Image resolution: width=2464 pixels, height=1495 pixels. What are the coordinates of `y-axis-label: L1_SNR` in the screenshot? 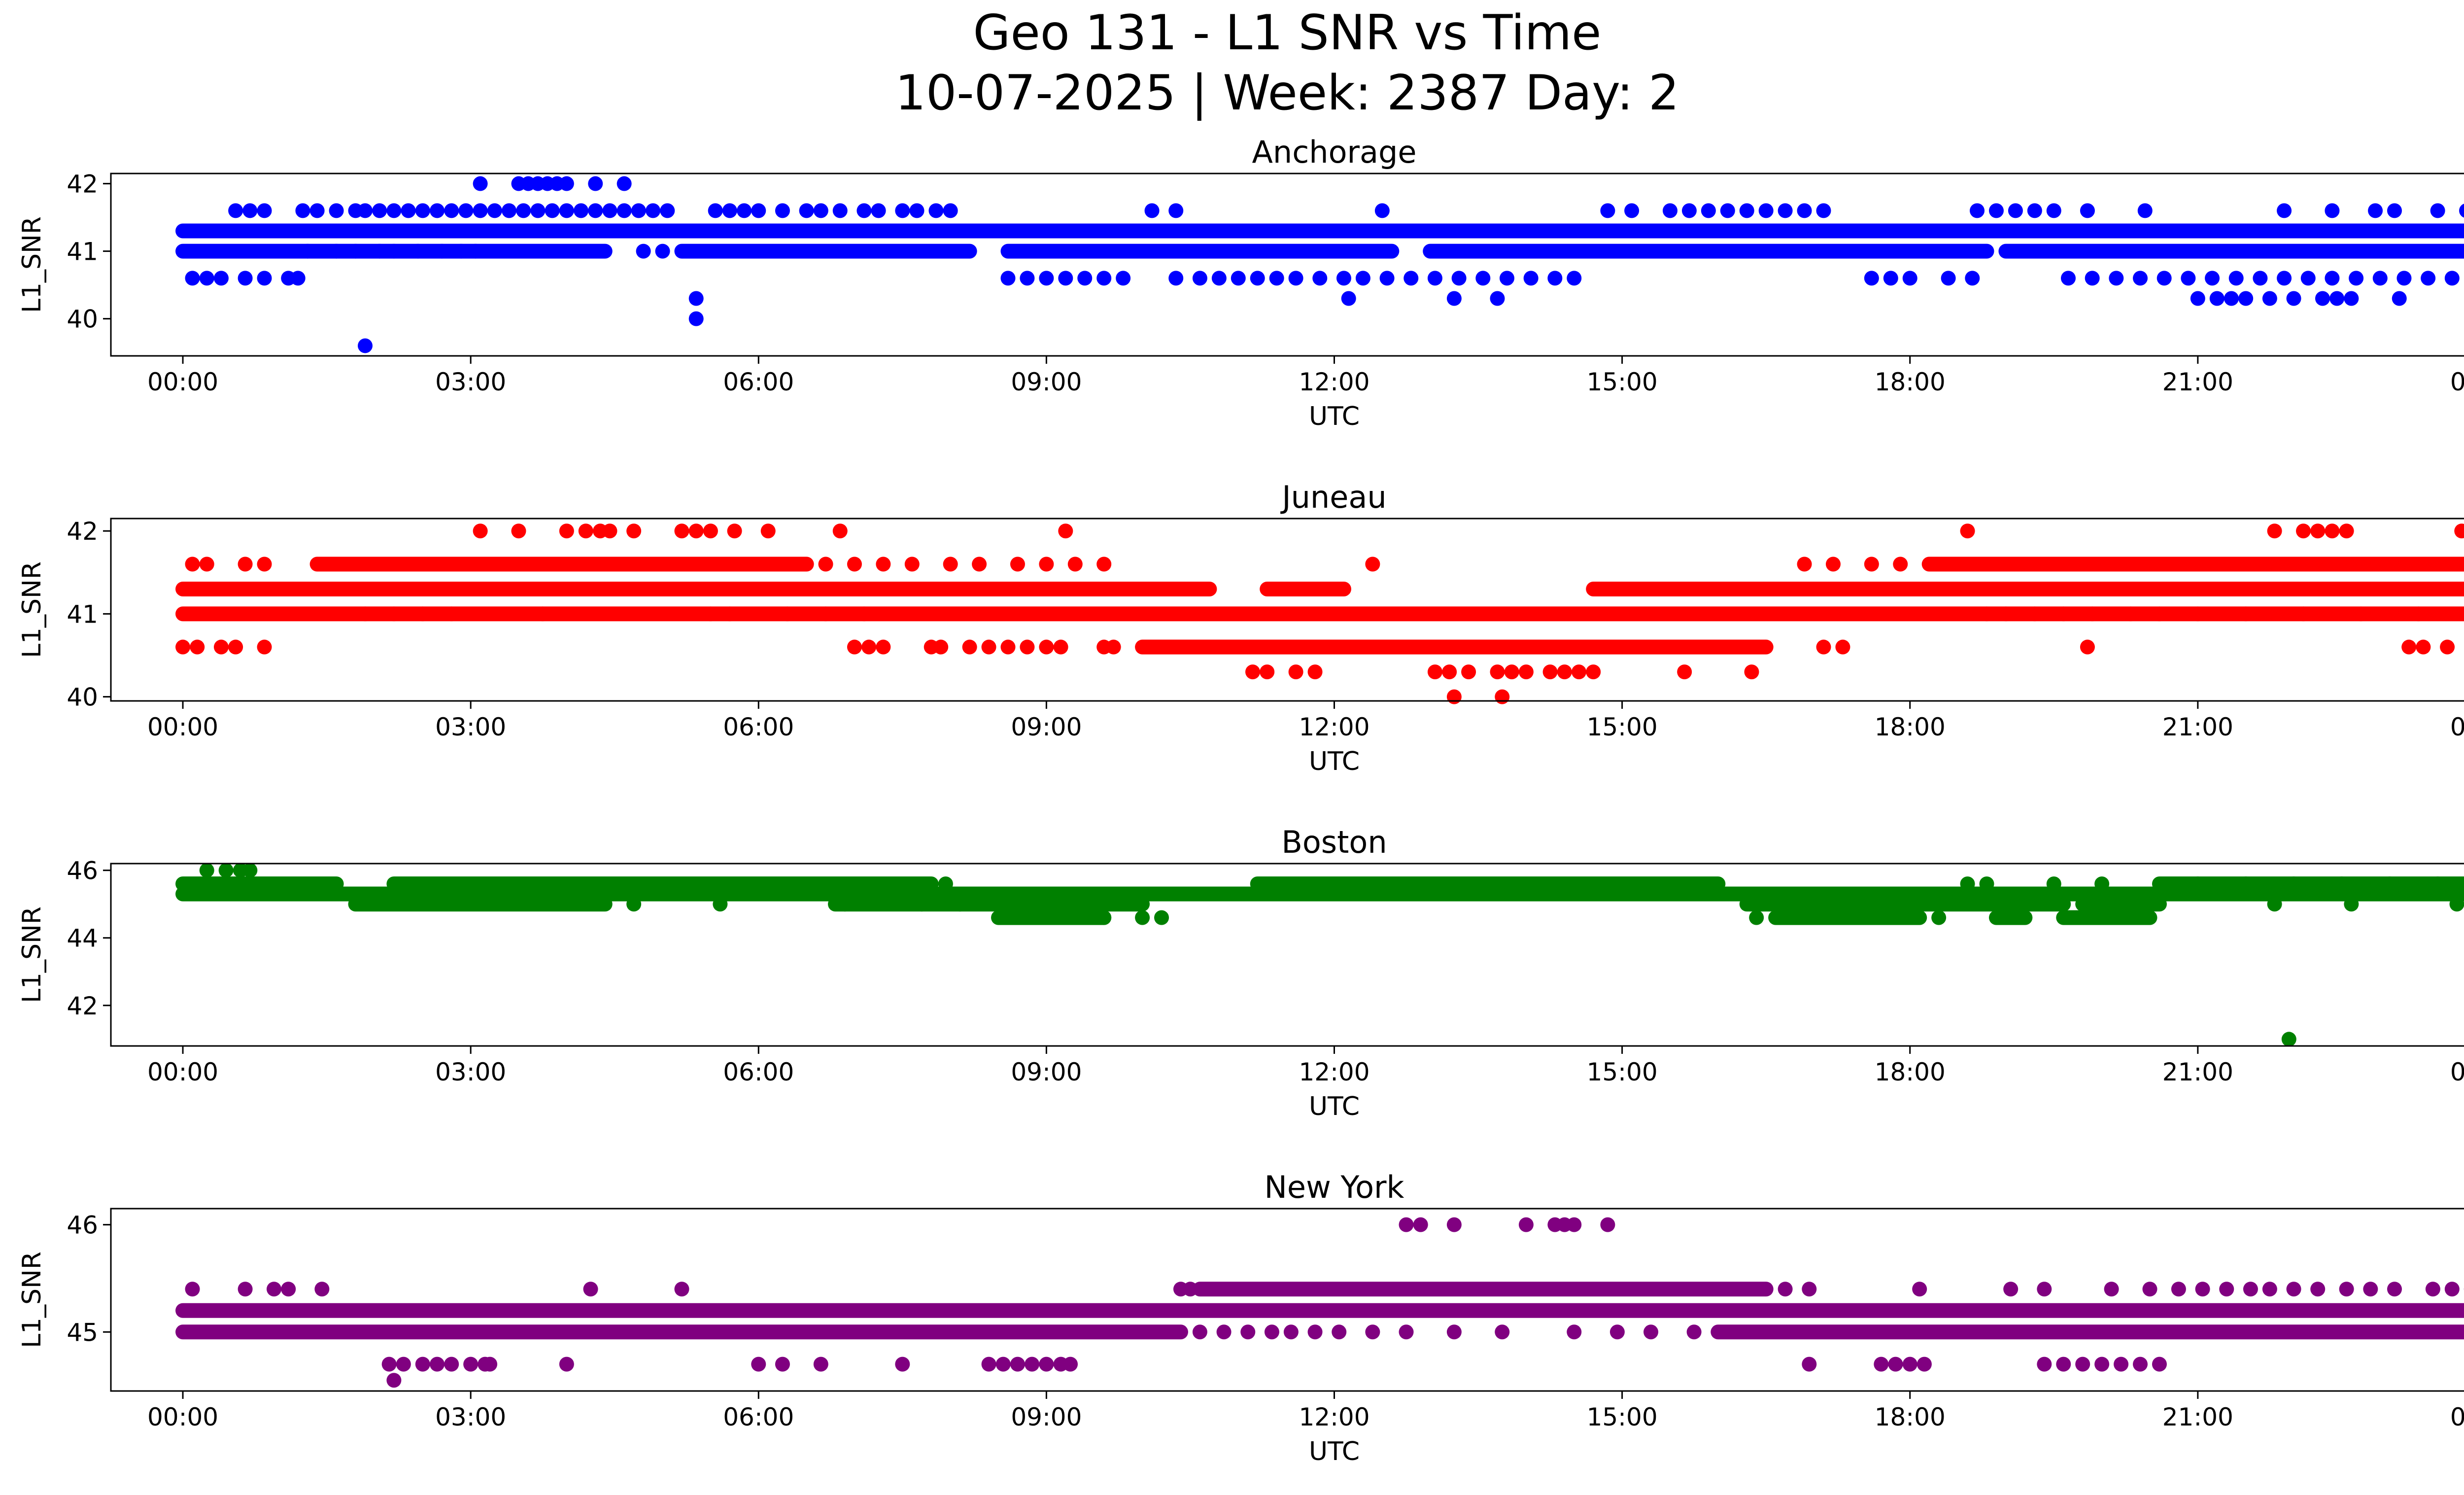 It's located at (32, 954).